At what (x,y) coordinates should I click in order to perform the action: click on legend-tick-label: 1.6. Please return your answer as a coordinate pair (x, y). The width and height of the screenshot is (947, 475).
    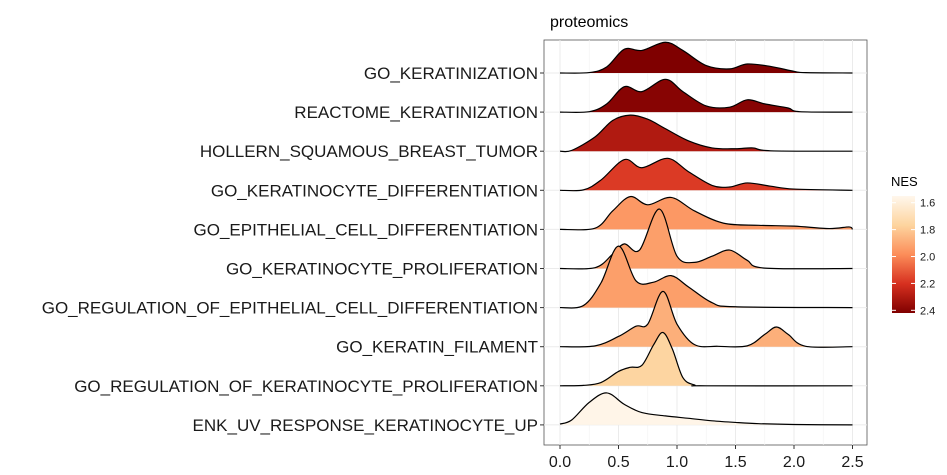
    Looking at the image, I should click on (927, 204).